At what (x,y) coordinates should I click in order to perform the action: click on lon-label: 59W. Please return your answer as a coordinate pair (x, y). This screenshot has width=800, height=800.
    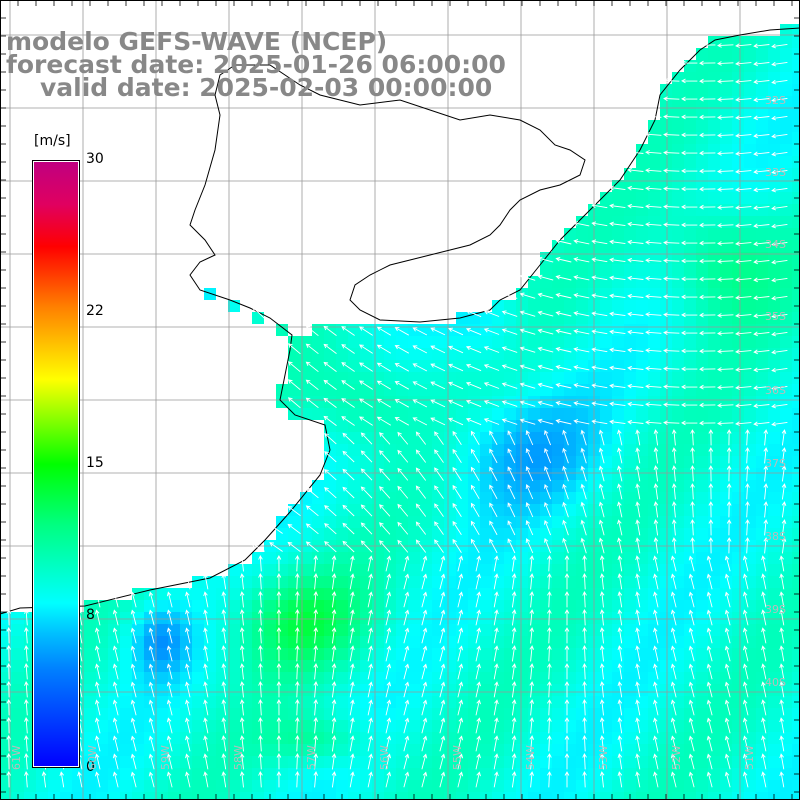
    Looking at the image, I should click on (165, 757).